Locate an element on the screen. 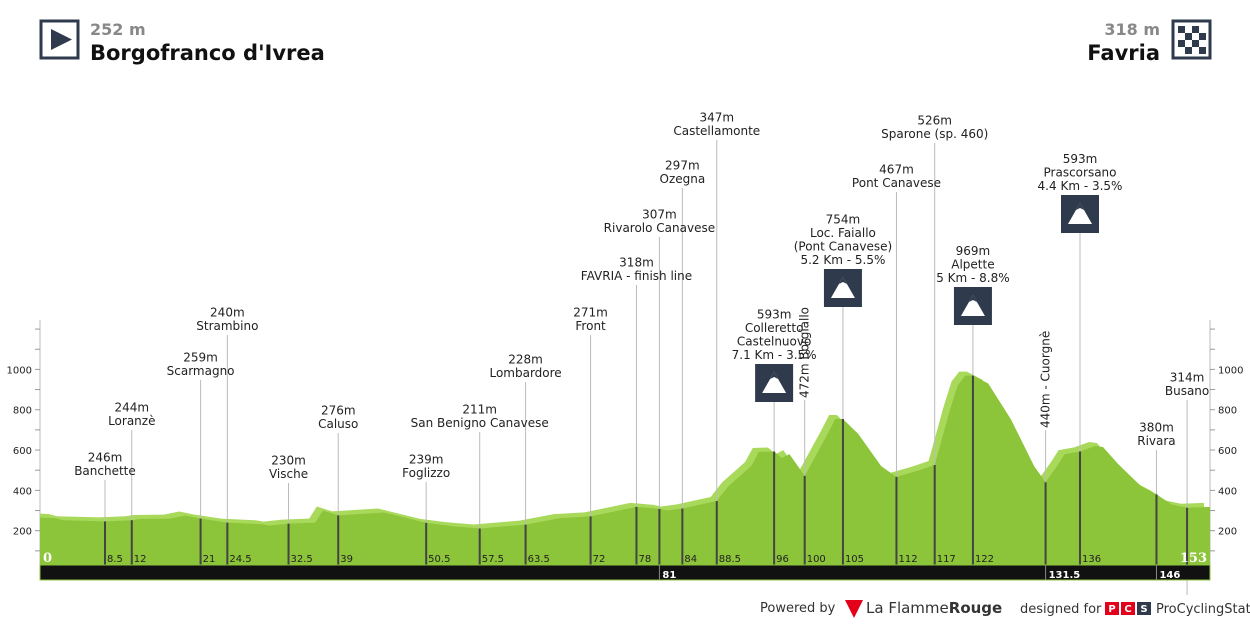  waypoint-elevation: 244m is located at coordinates (131, 408).